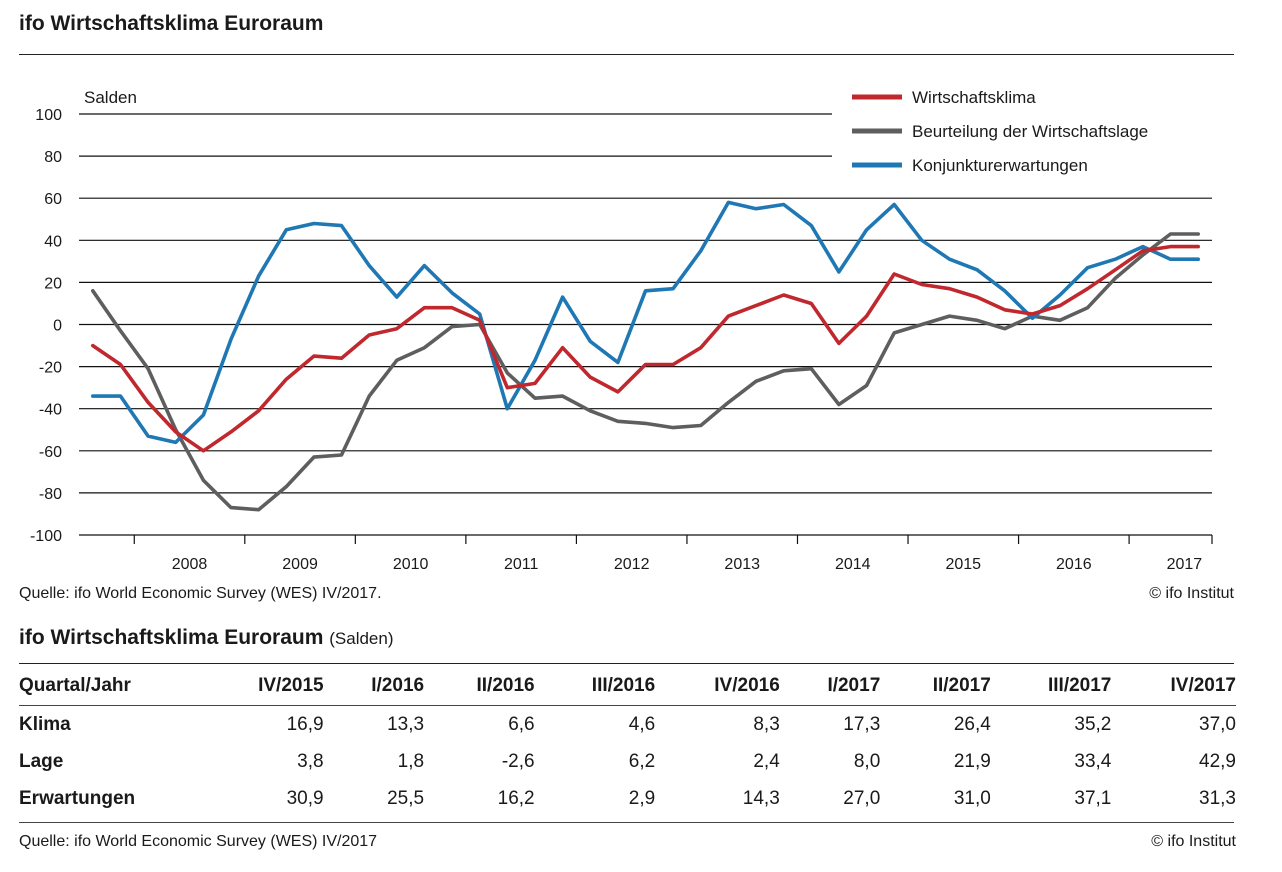 Image resolution: width=1282 pixels, height=872 pixels. I want to click on table-cell: 26,4, so click(972, 724).